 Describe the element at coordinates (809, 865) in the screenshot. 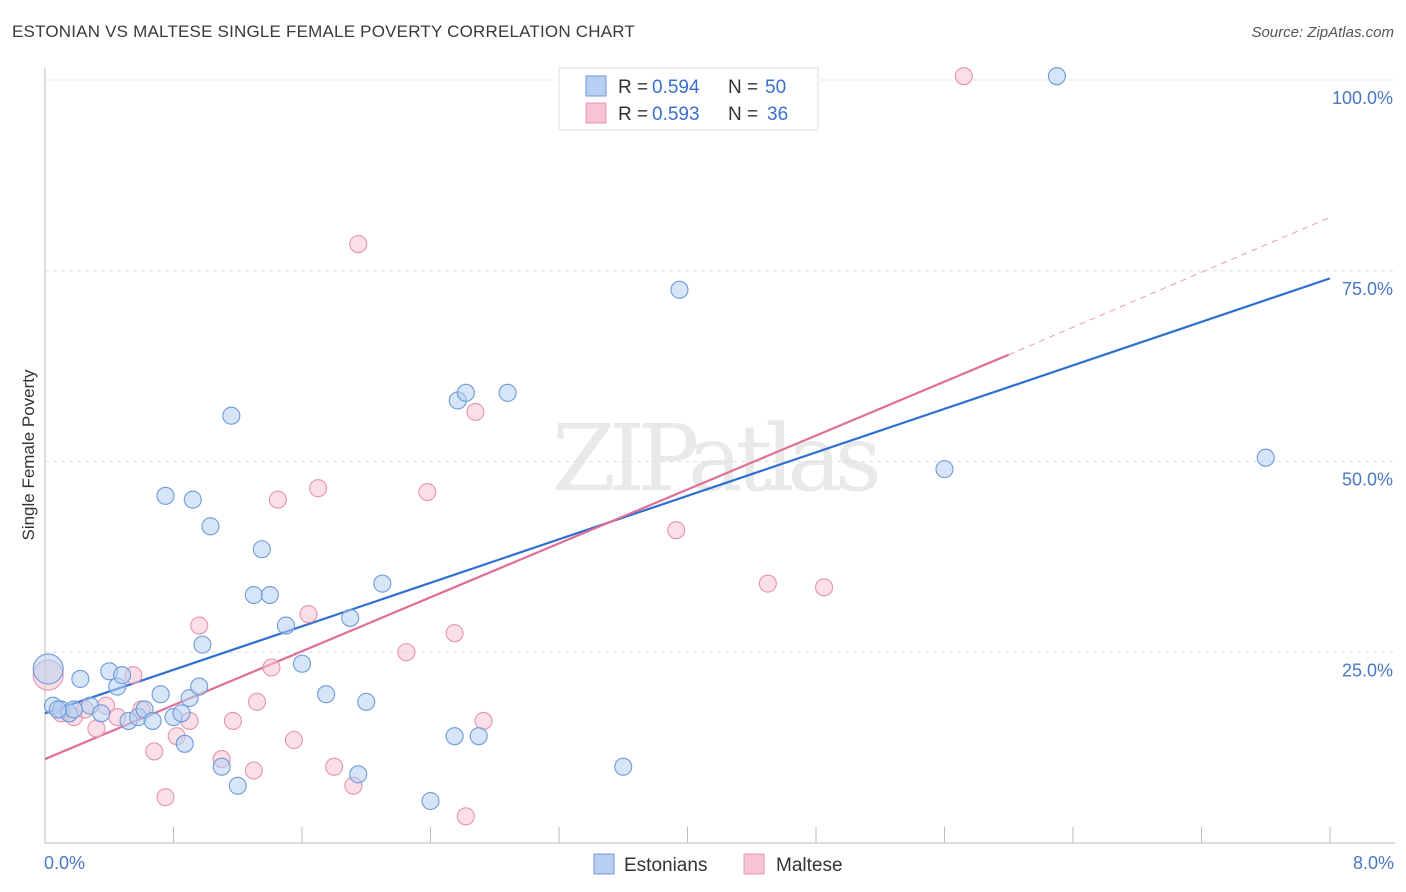

I see `bottom-legend-maltese: Maltese` at that location.